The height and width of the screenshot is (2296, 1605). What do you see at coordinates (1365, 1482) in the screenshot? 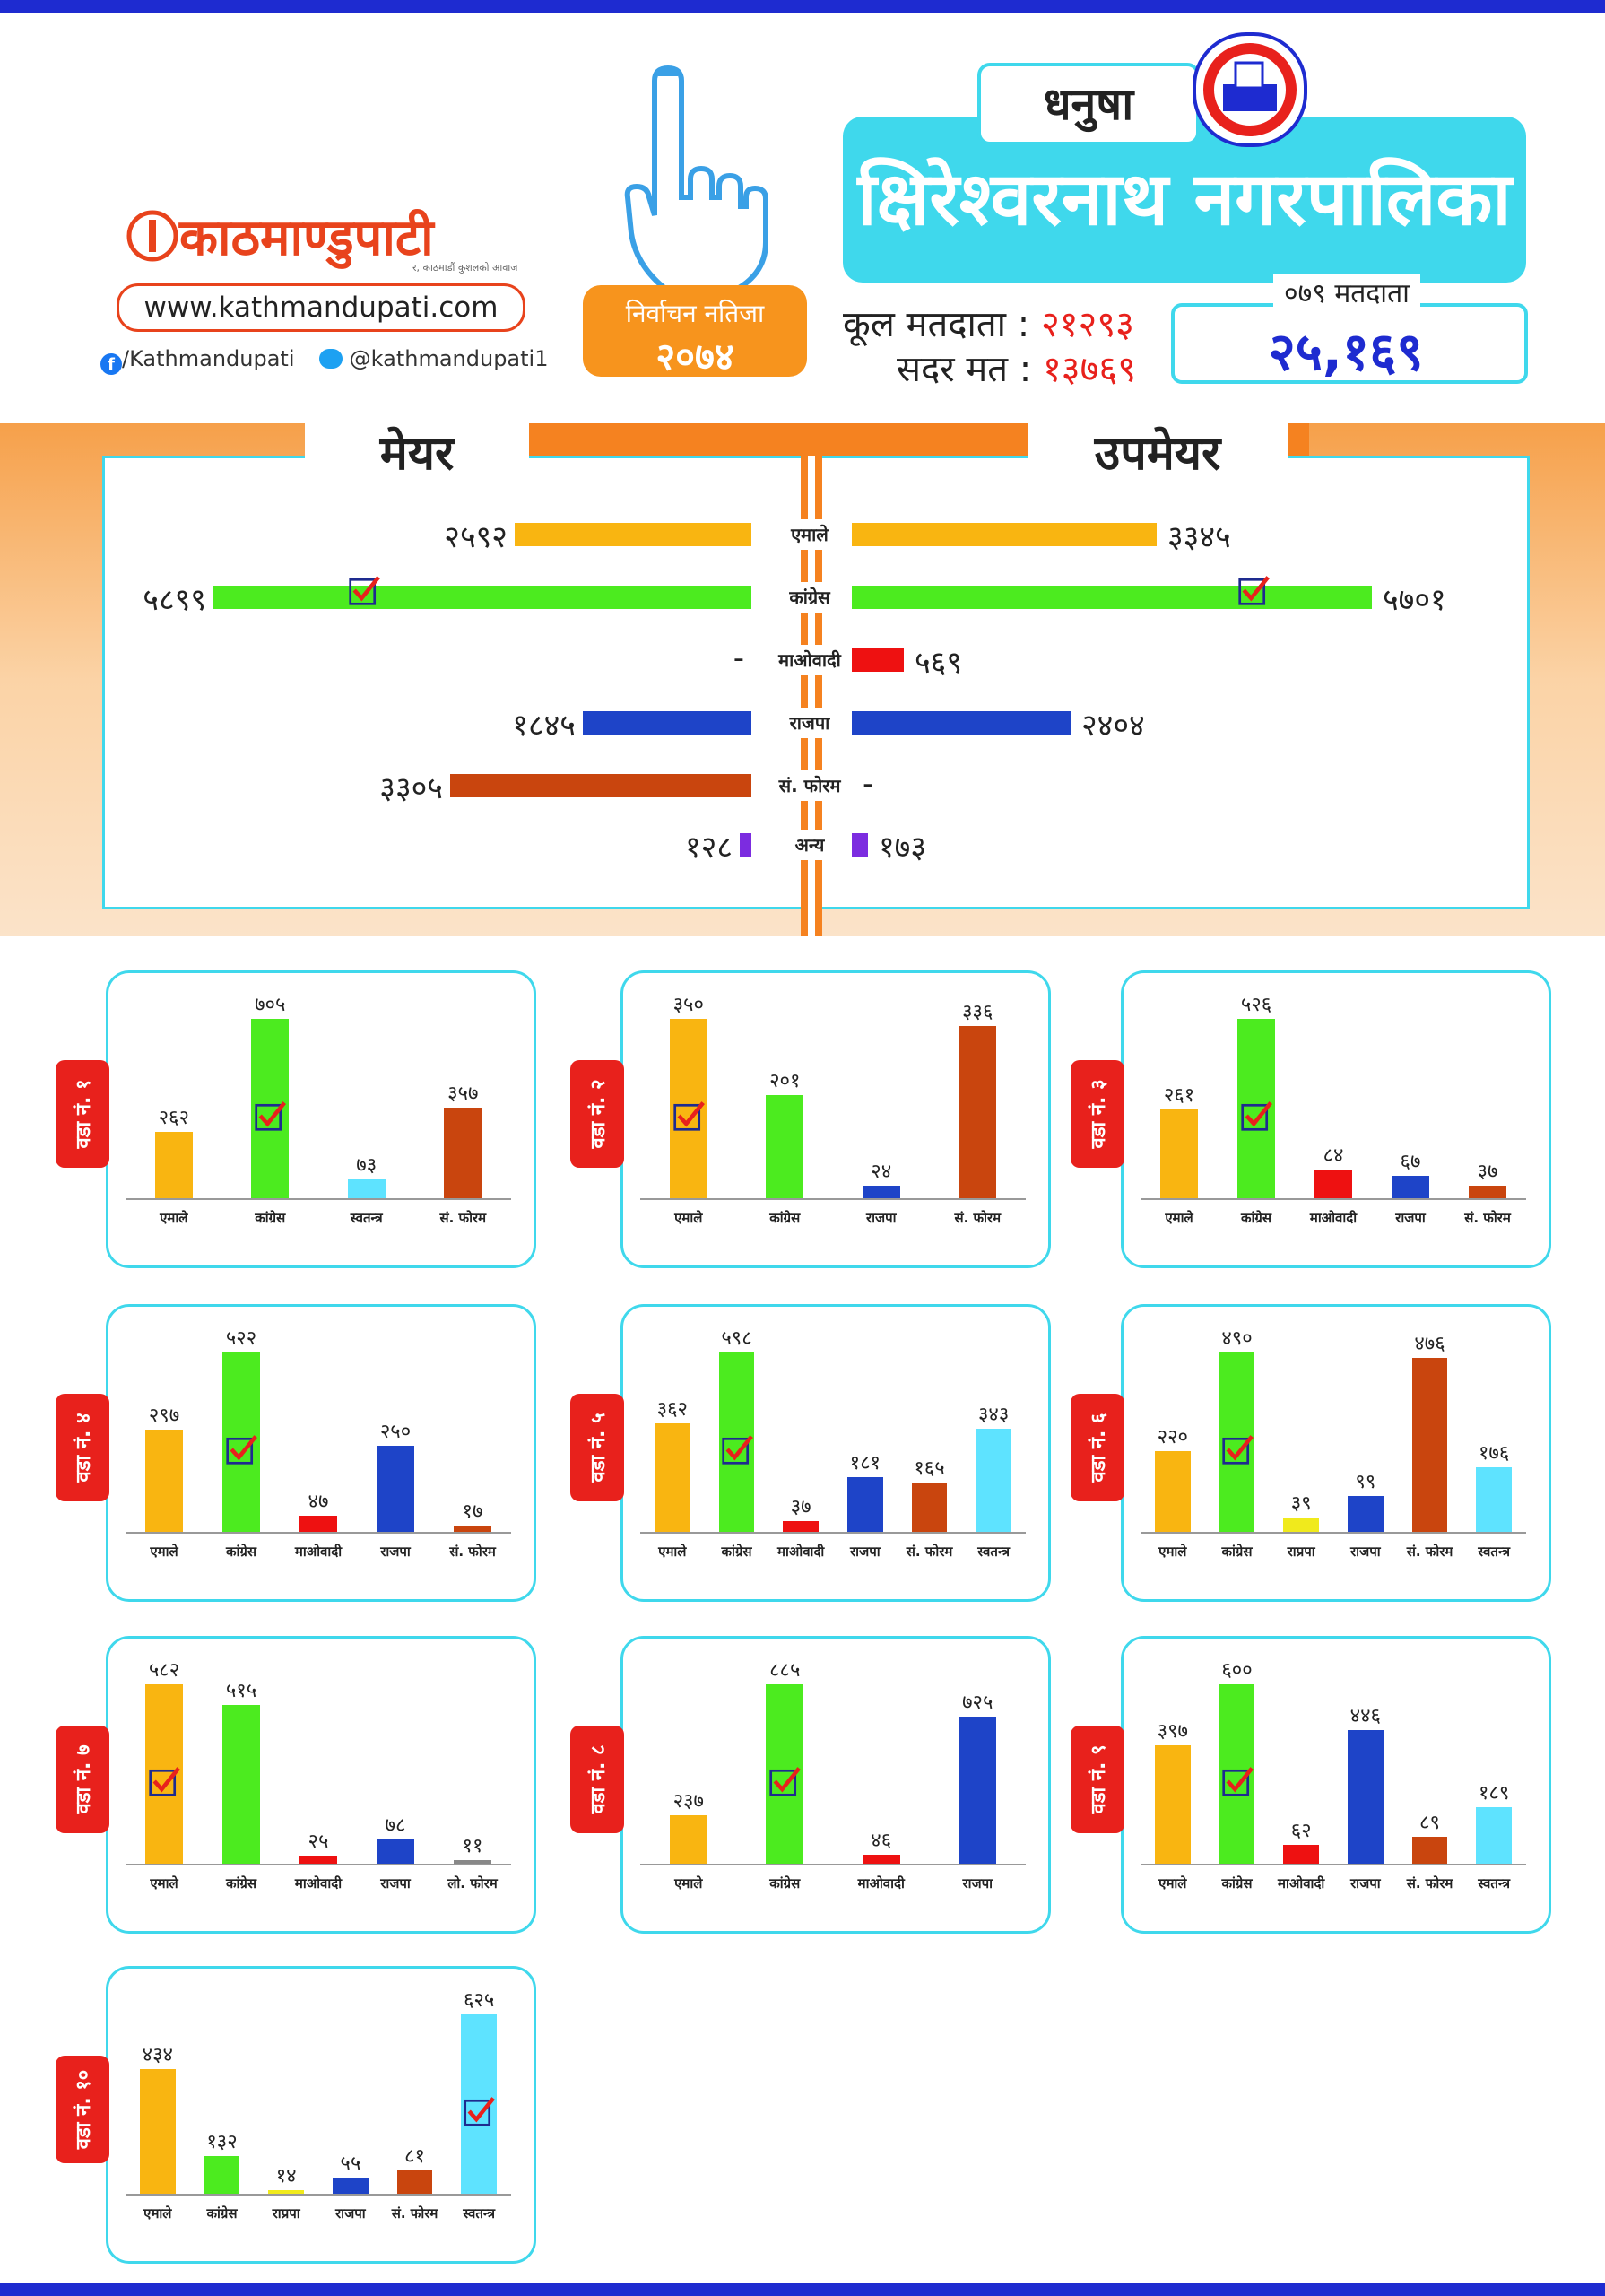
I see `ward-6-value-3: ९९` at bounding box center [1365, 1482].